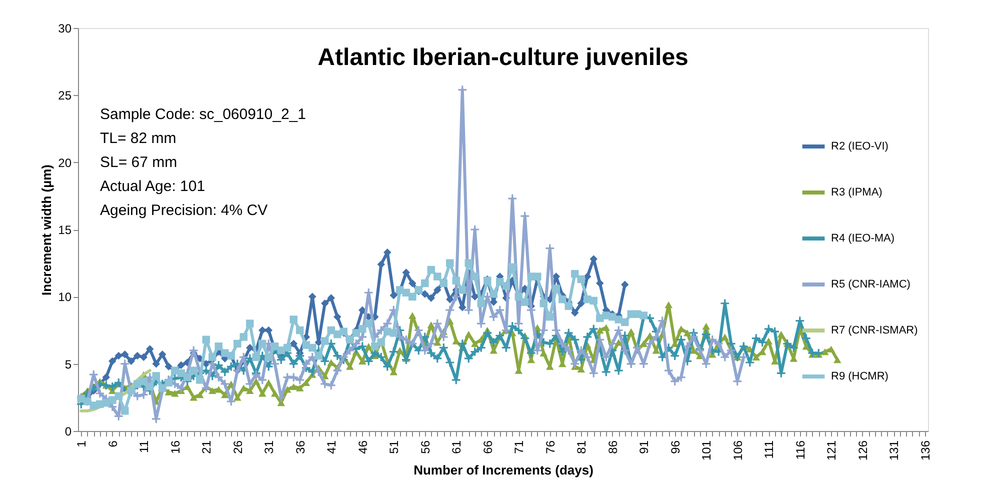 This screenshot has height=502, width=989. Describe the element at coordinates (503, 57) in the screenshot. I see `text: Atlantic Iberian-culture juveniles` at that location.